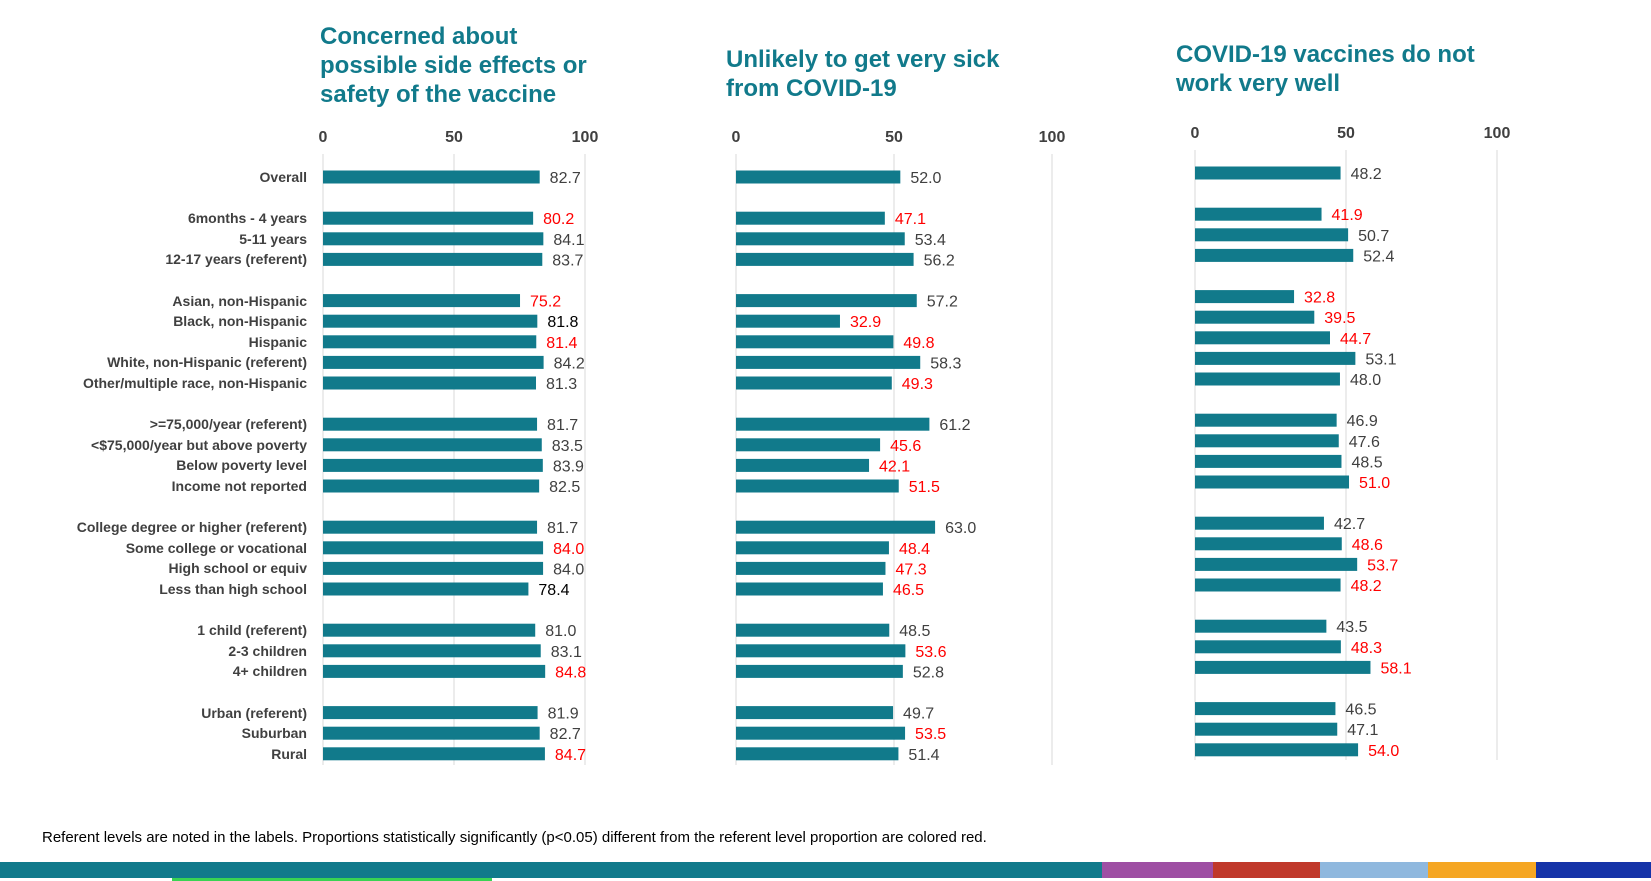  Describe the element at coordinates (945, 363) in the screenshot. I see `data-label: 58.3` at that location.